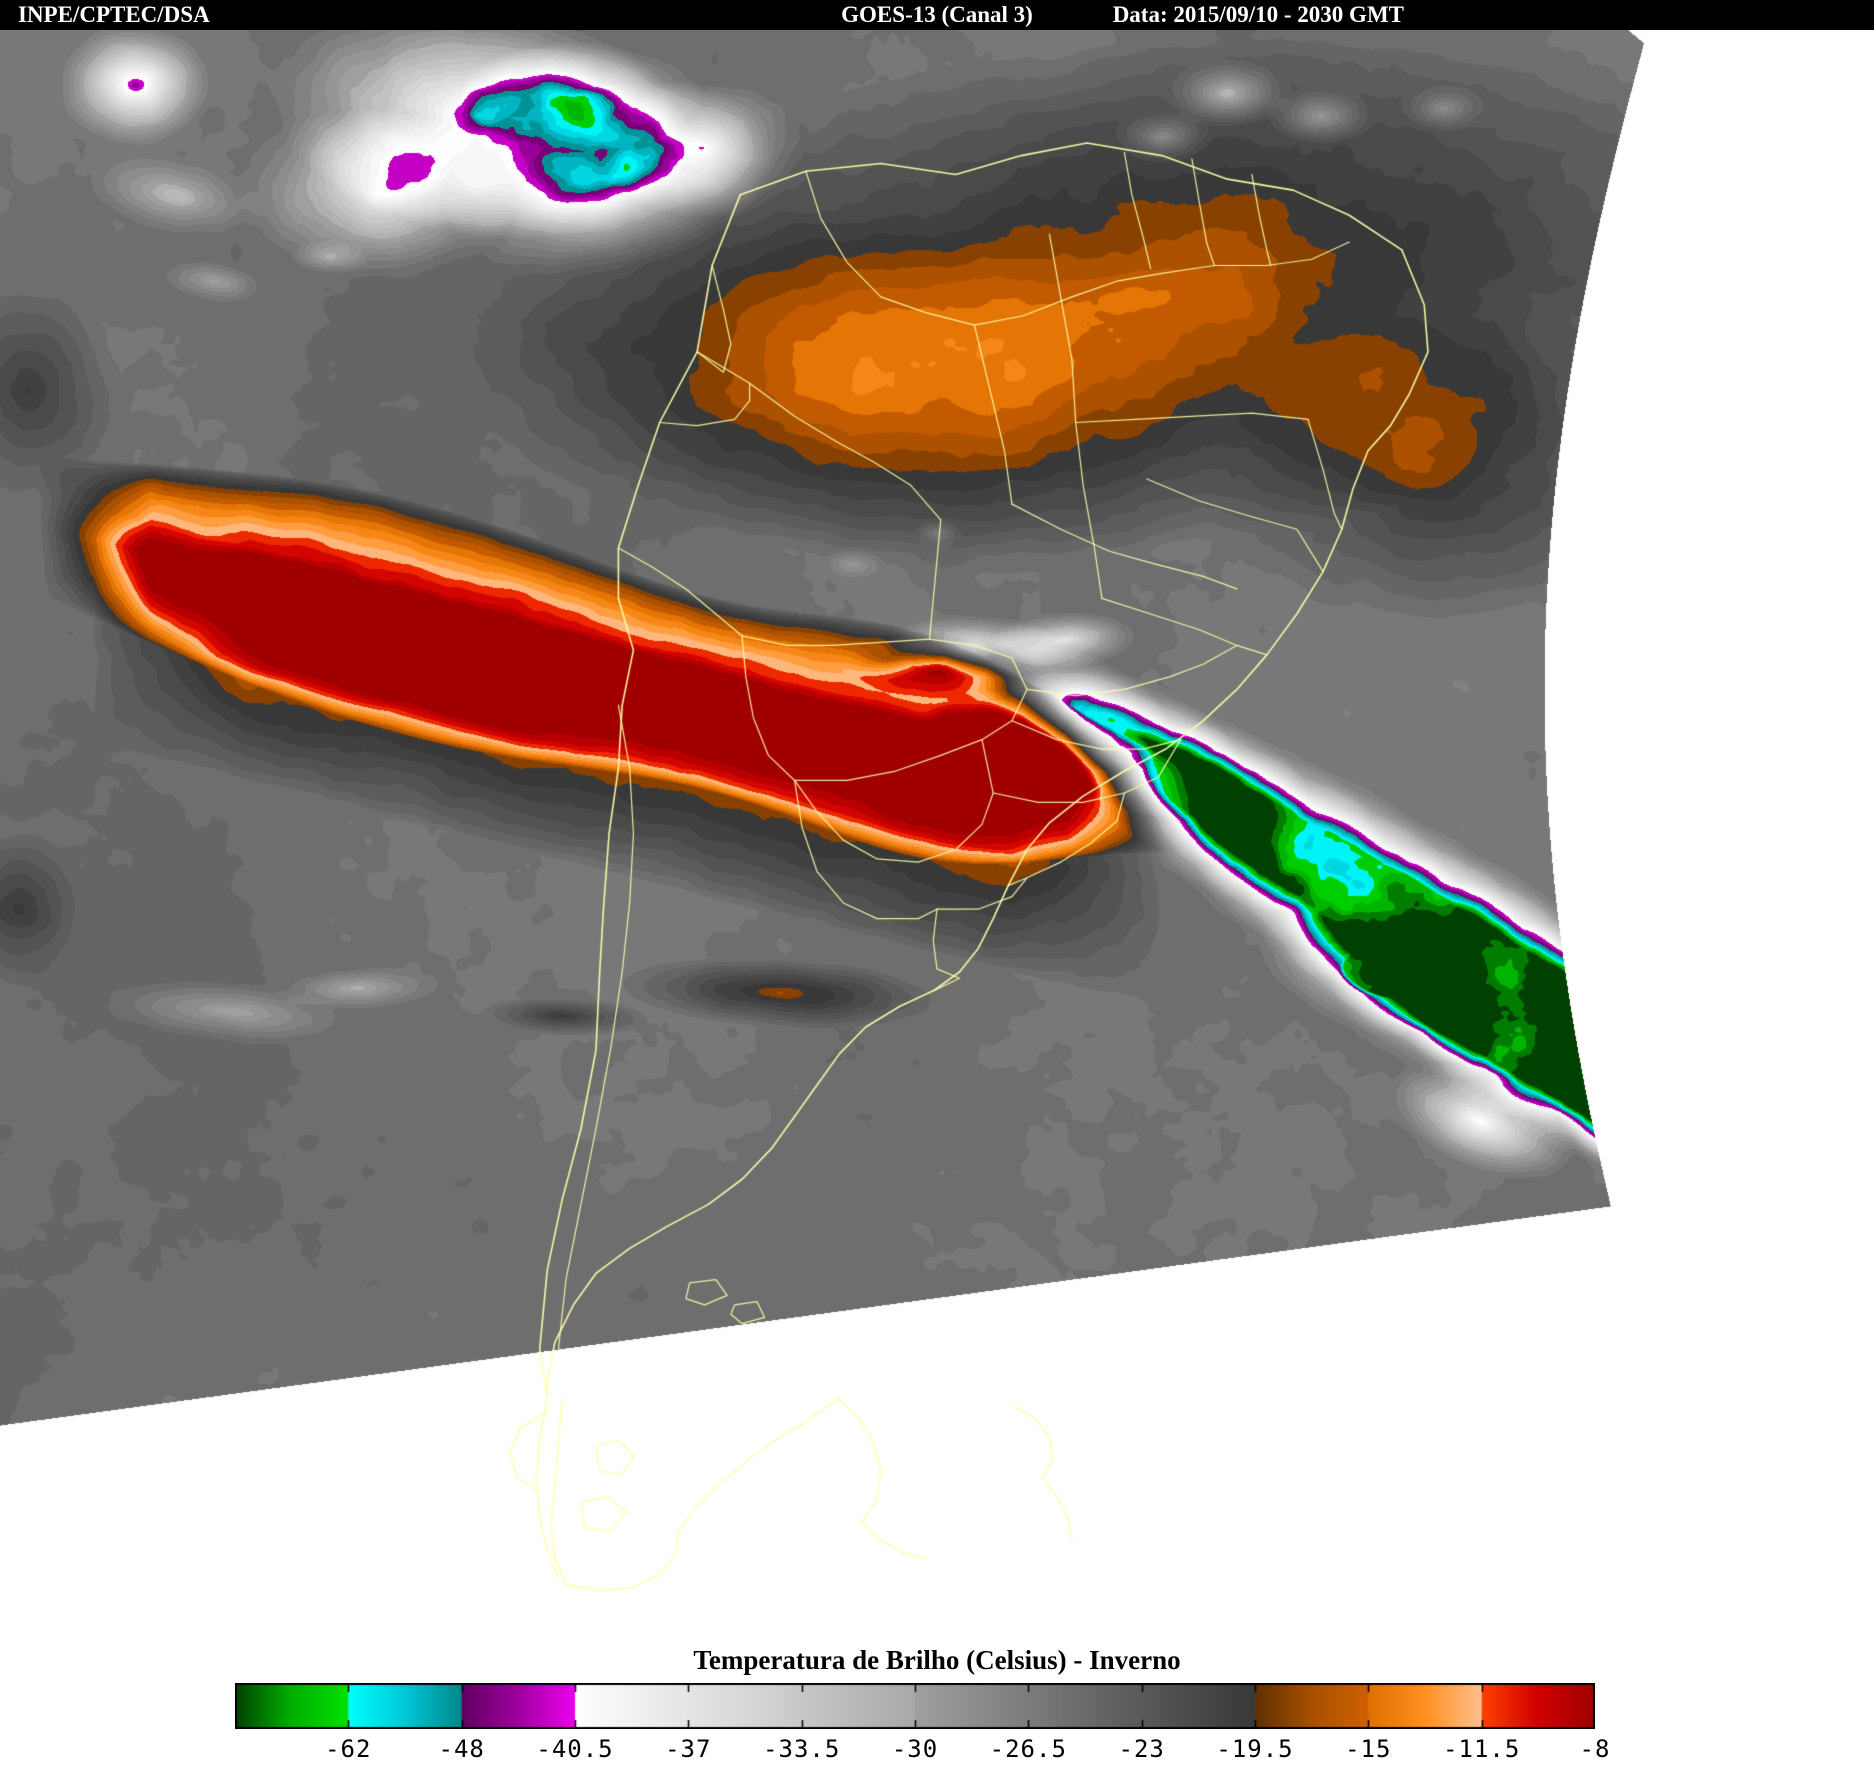  I want to click on colorbar-tick-label: -23, so click(1141, 1749).